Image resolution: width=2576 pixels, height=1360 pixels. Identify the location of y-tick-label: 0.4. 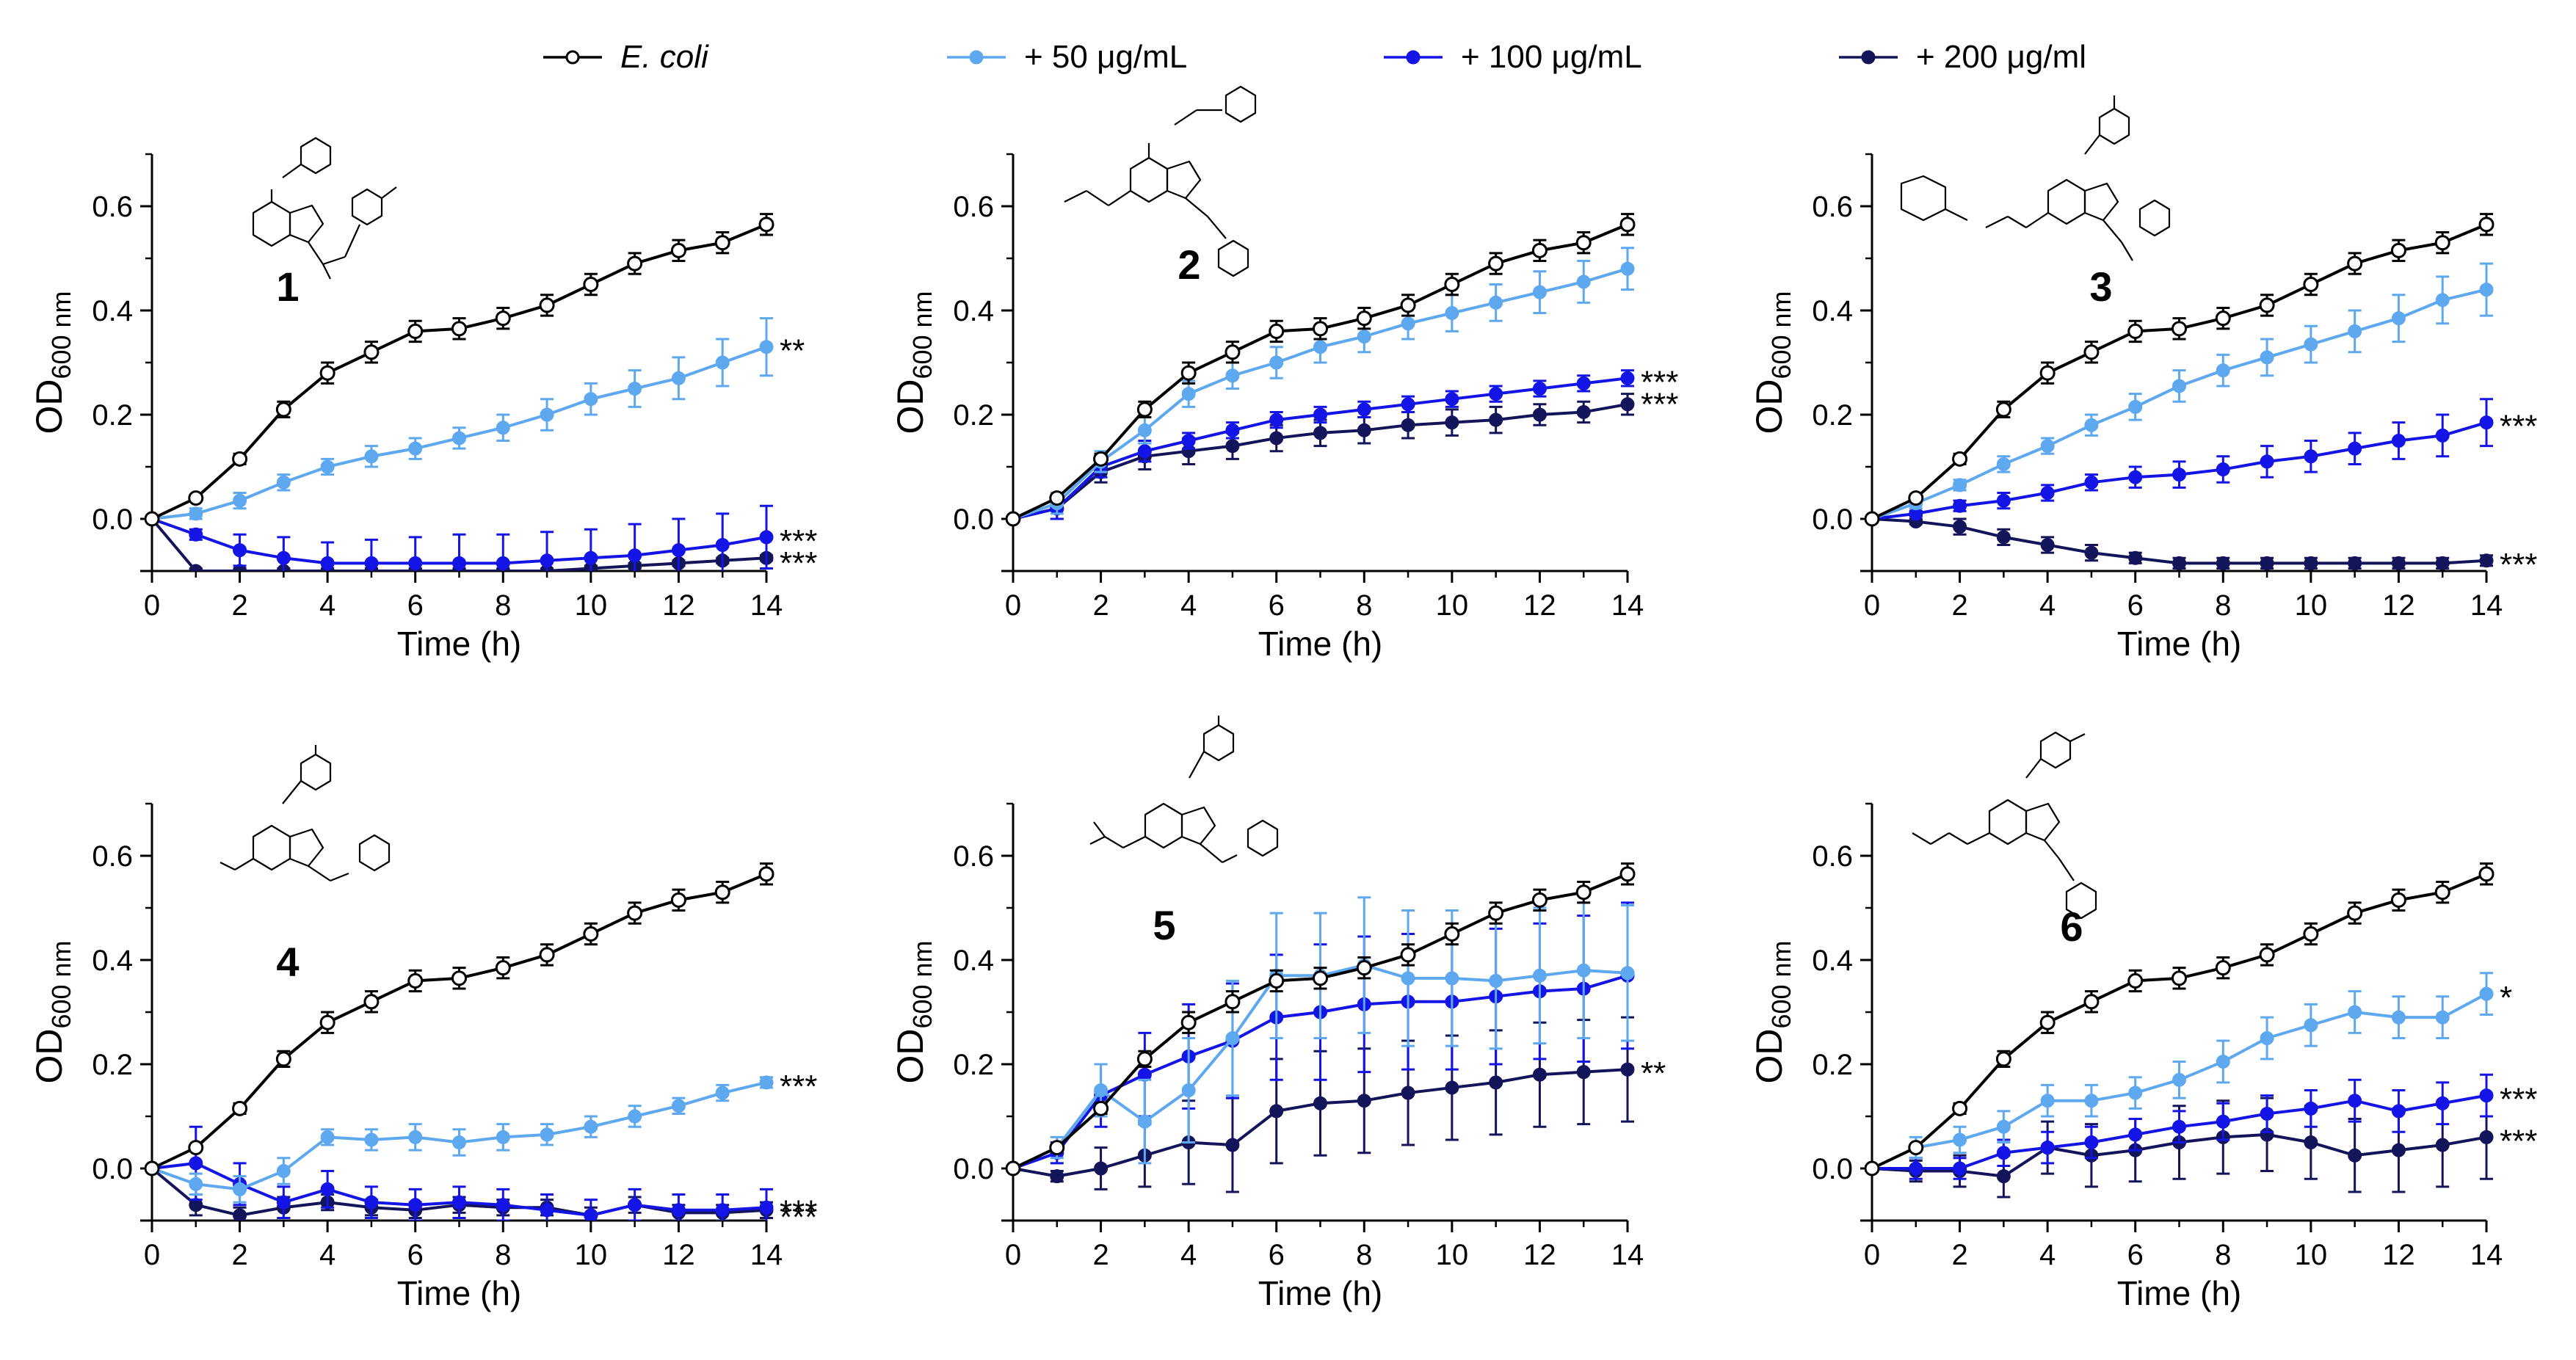
(974, 311).